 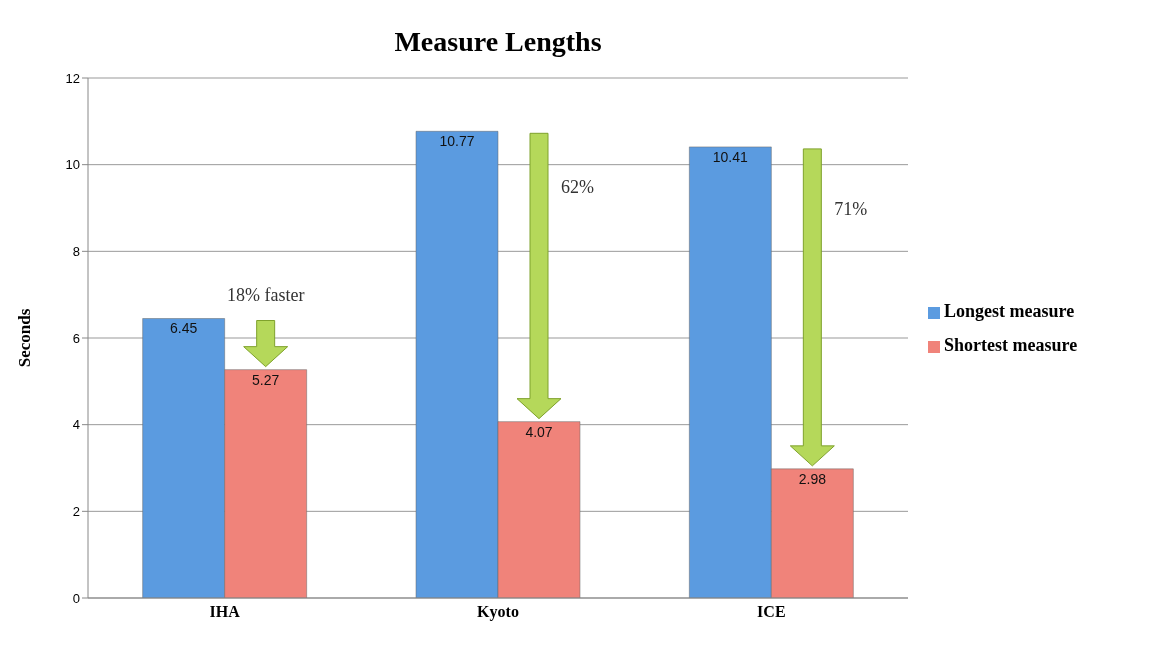 I want to click on annotation: 62%, so click(x=577, y=187).